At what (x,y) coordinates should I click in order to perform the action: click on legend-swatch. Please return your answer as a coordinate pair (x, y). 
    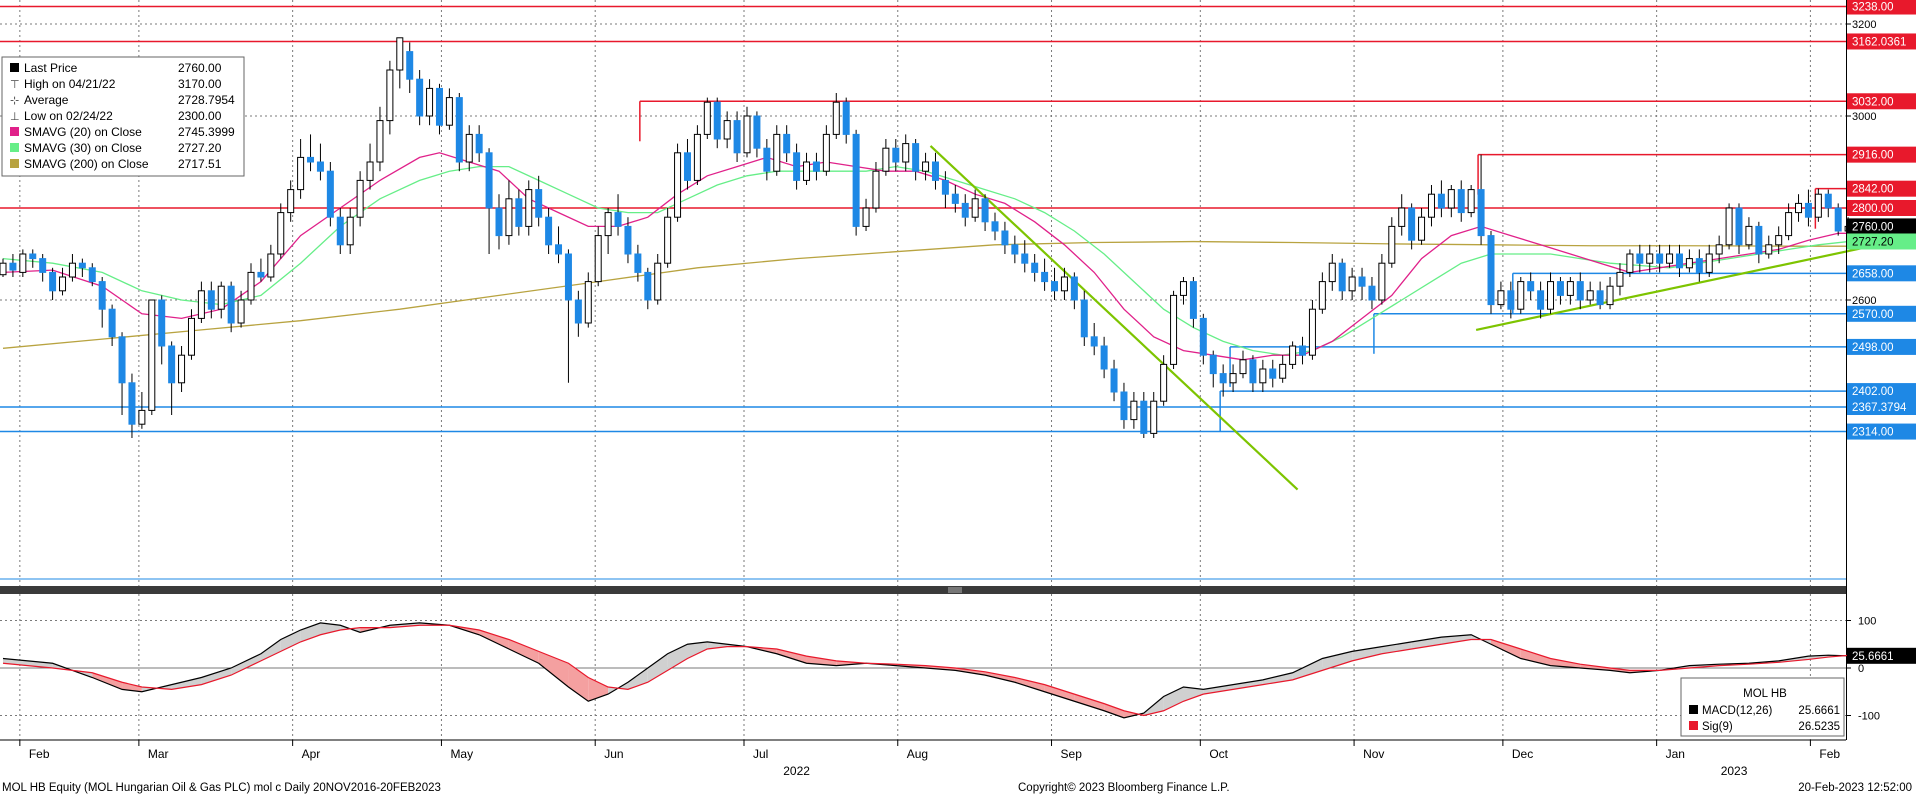
    Looking at the image, I should click on (14, 147).